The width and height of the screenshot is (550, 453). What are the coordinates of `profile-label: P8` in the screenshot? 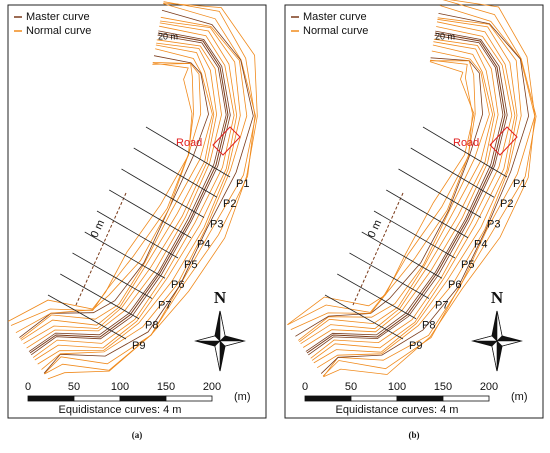 It's located at (428, 326).